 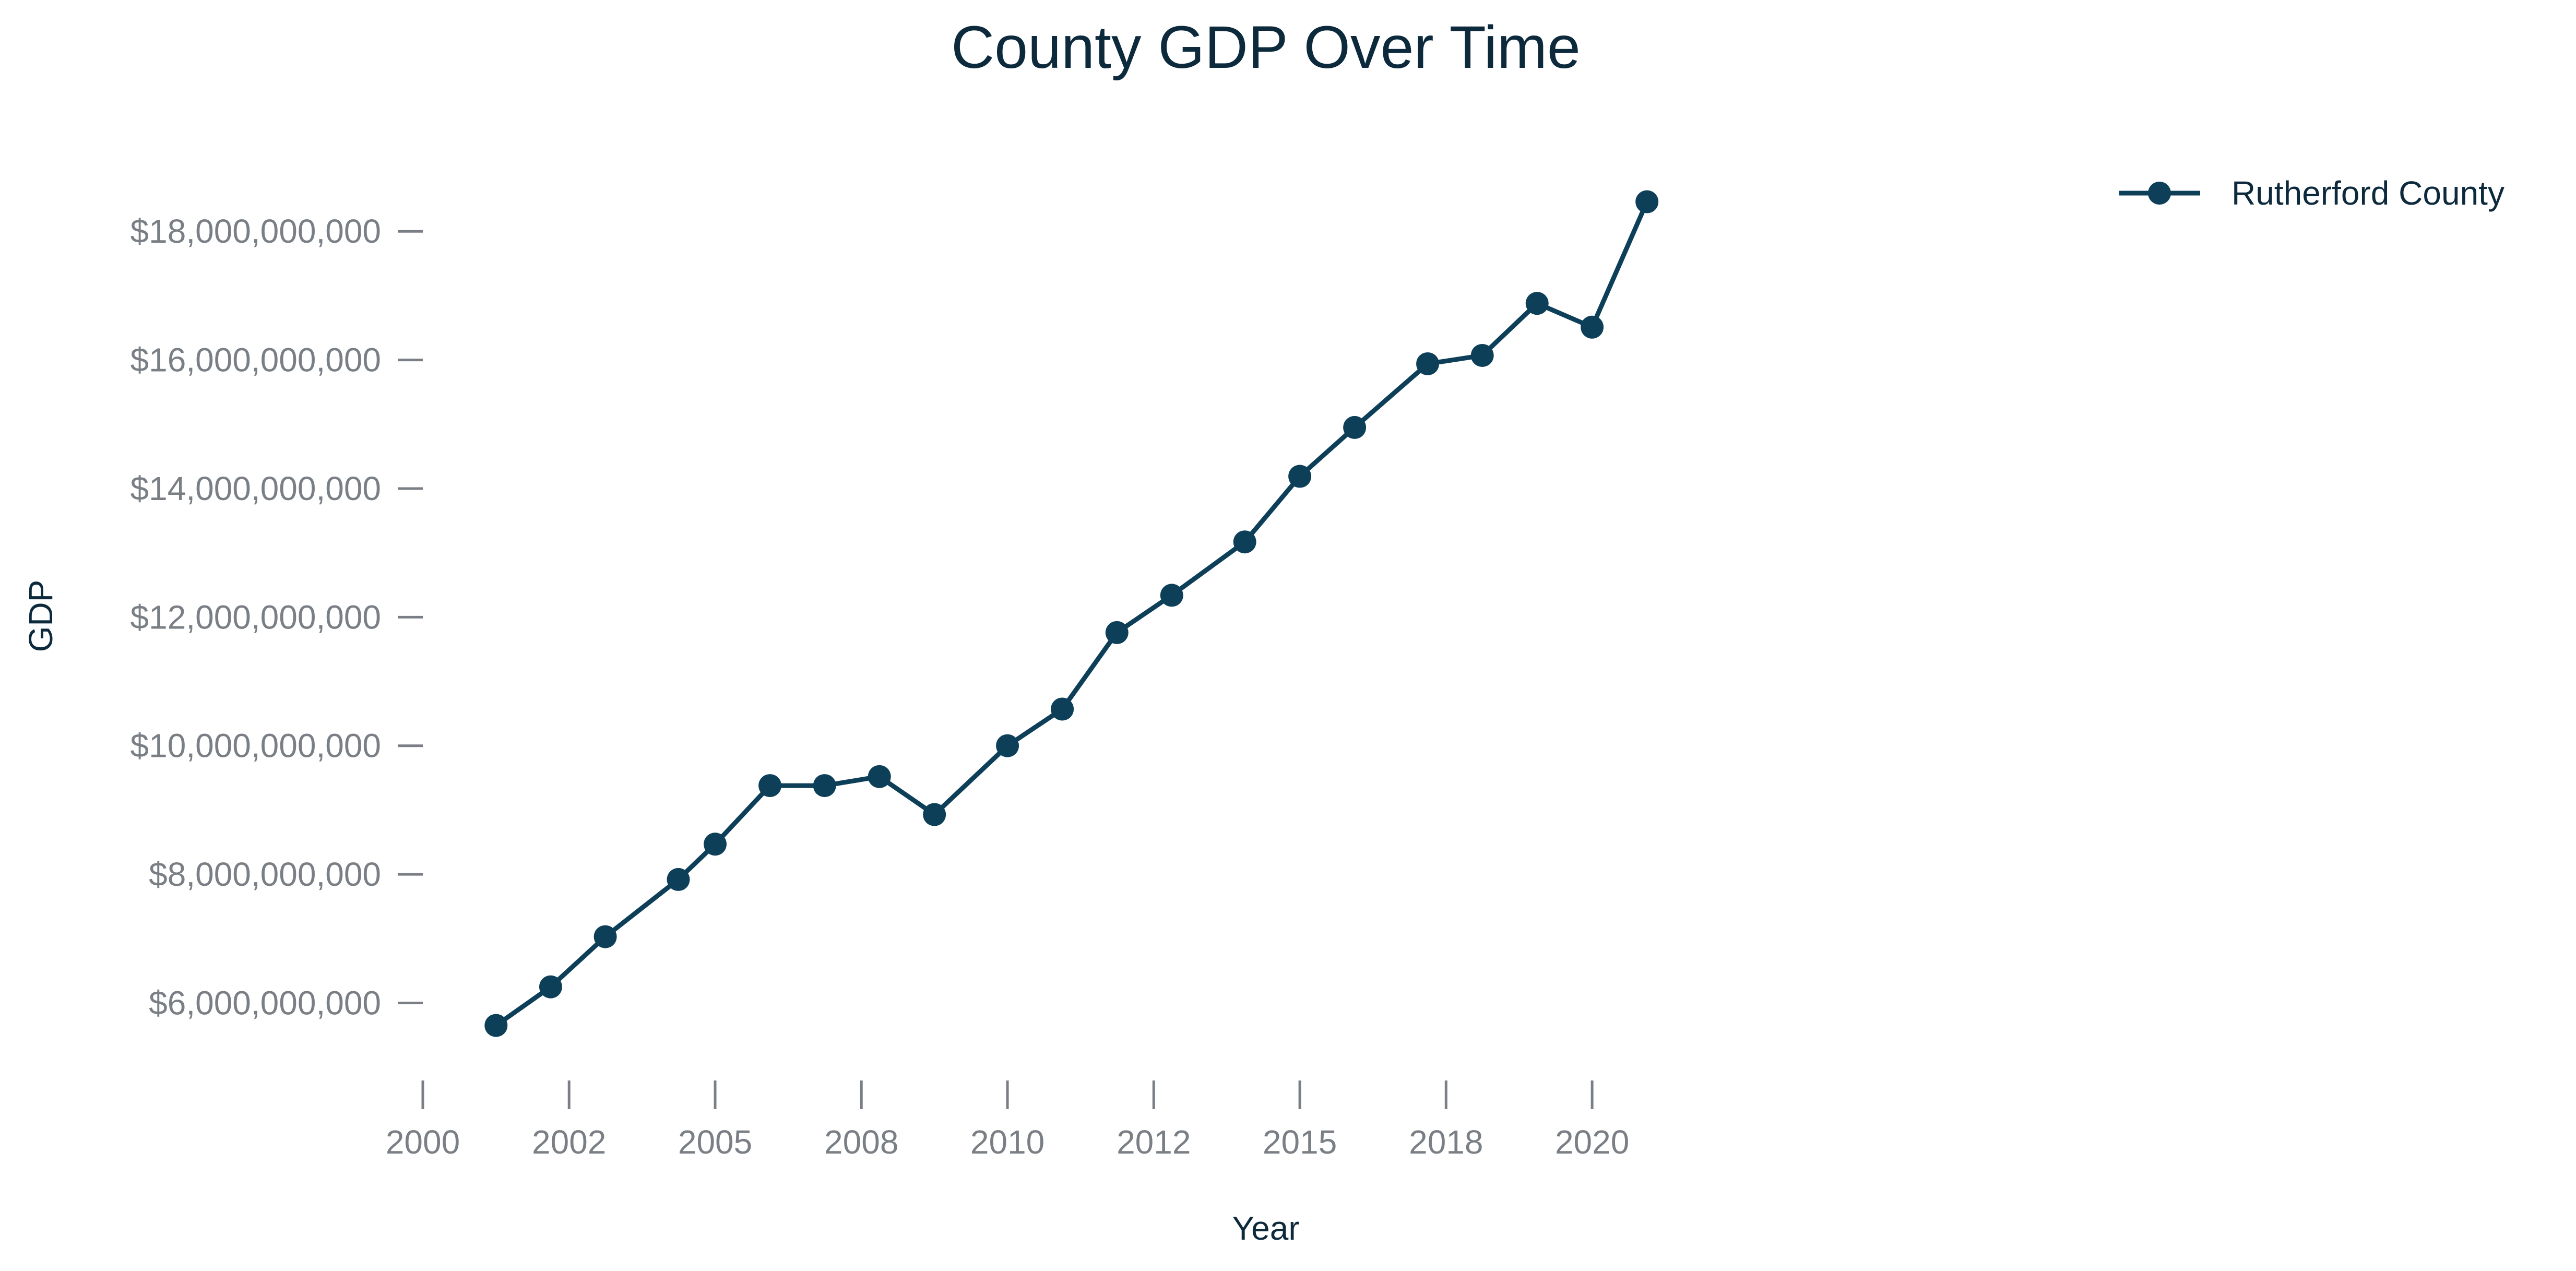 I want to click on y-tick-label: $10,000,000,000, so click(x=255, y=746).